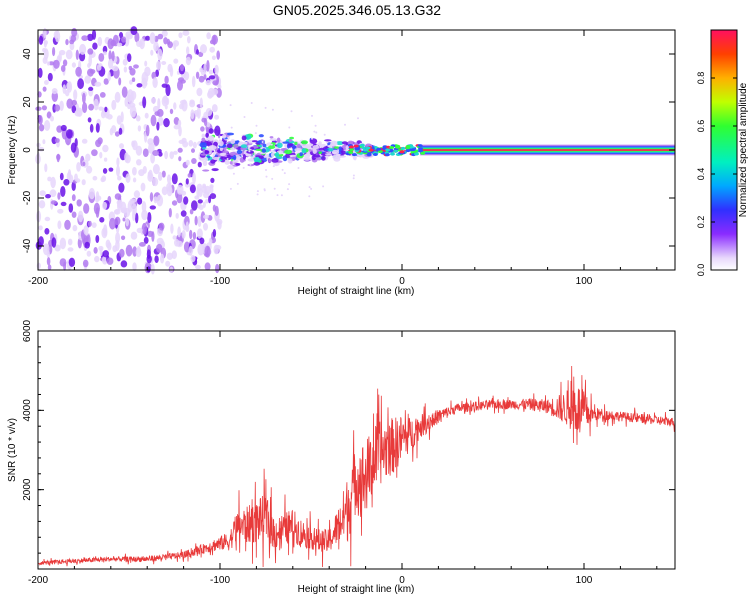  I want to click on spectrogram-x-tick-label: 0, so click(402, 281).